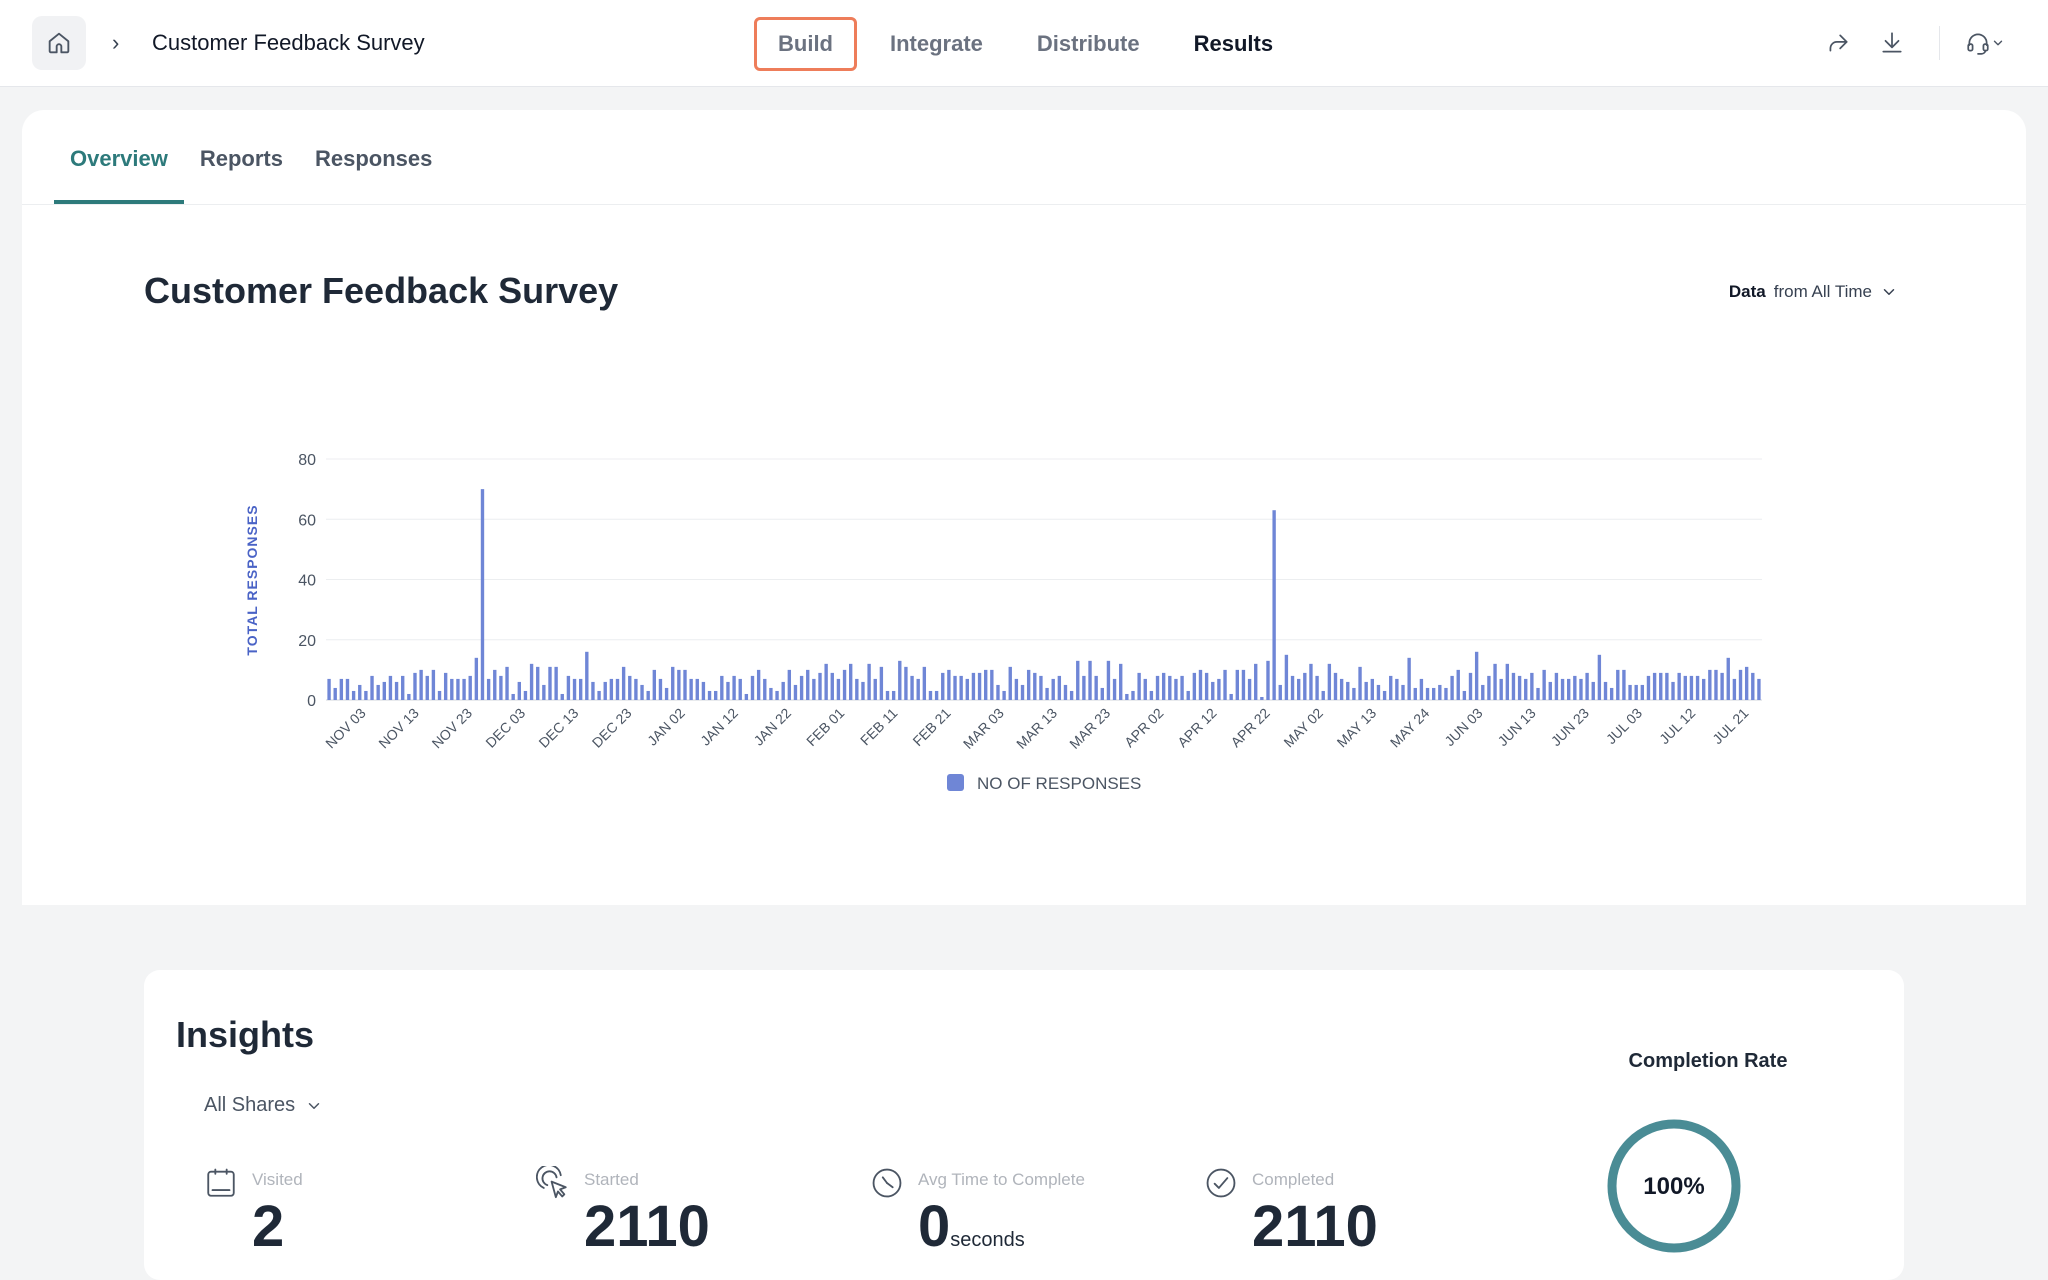 Image resolution: width=2048 pixels, height=1280 pixels. Describe the element at coordinates (1939, 43) in the screenshot. I see `toolbar-divider` at that location.